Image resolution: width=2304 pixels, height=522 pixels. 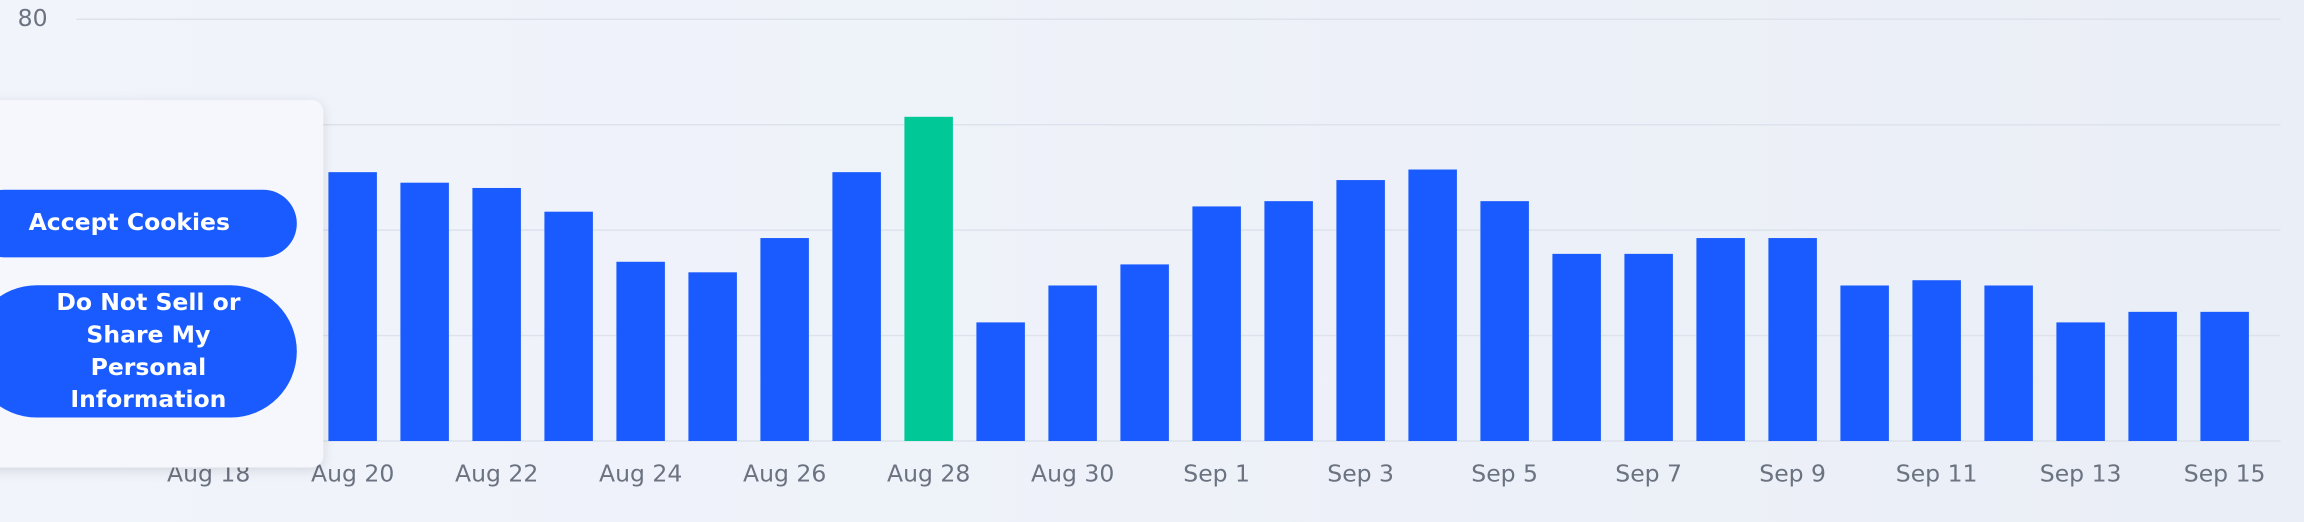 I want to click on x-tick-label: Aug 24, so click(x=640, y=473).